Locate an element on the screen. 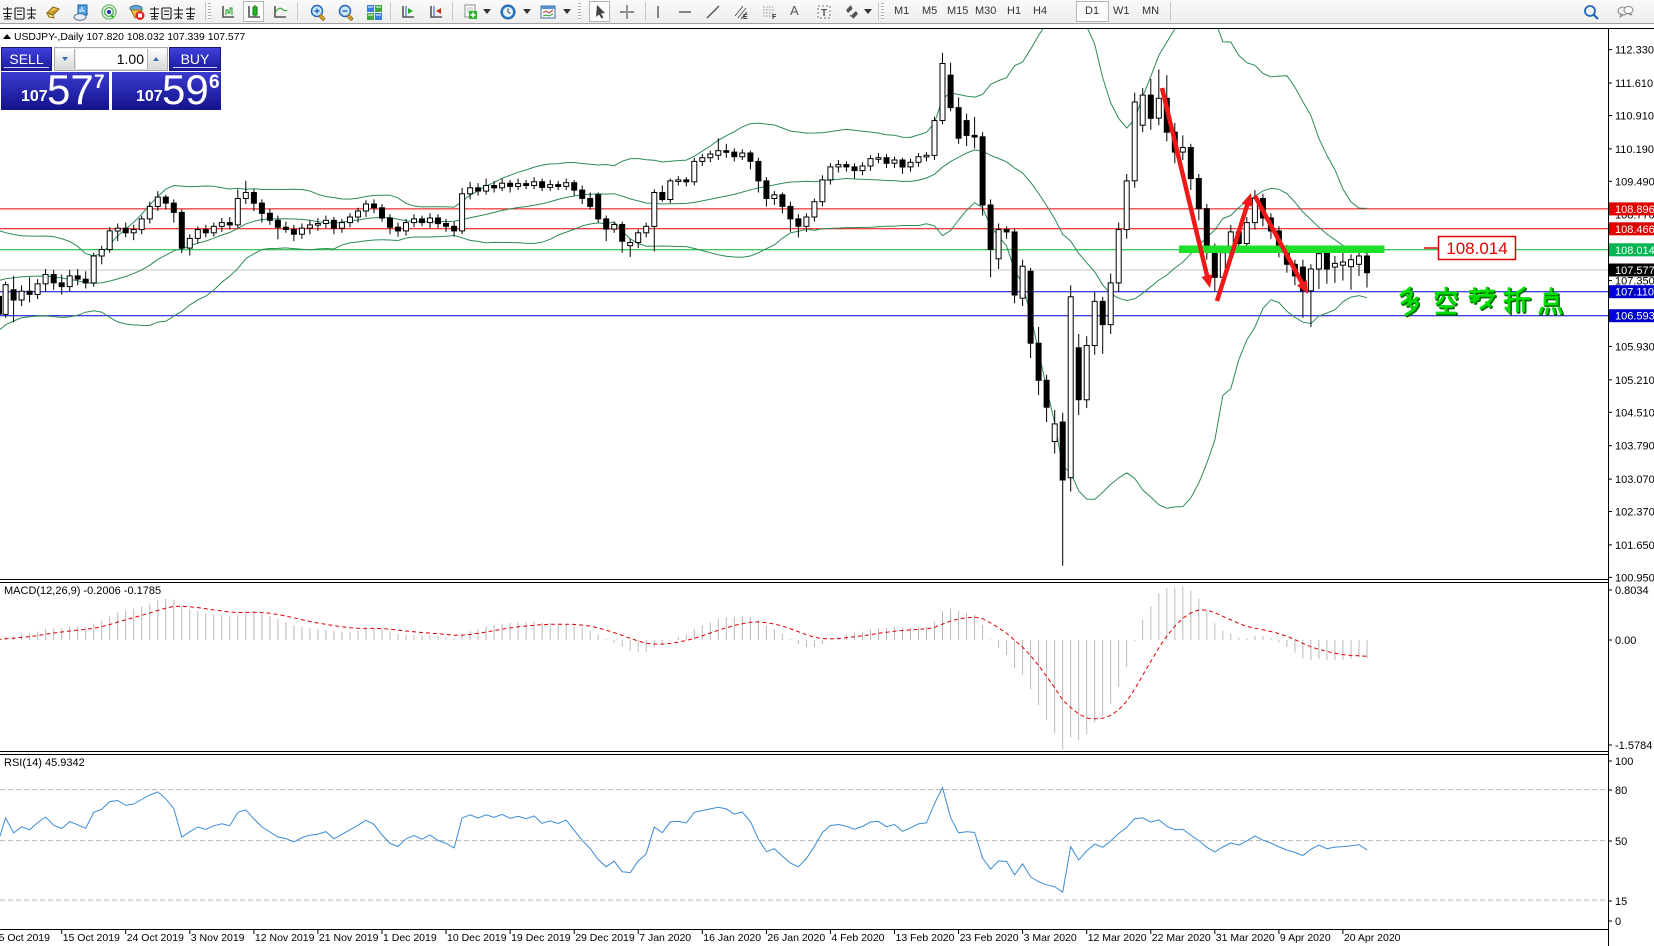 The width and height of the screenshot is (1654, 946). svg-text: 106.593 is located at coordinates (1634, 317).